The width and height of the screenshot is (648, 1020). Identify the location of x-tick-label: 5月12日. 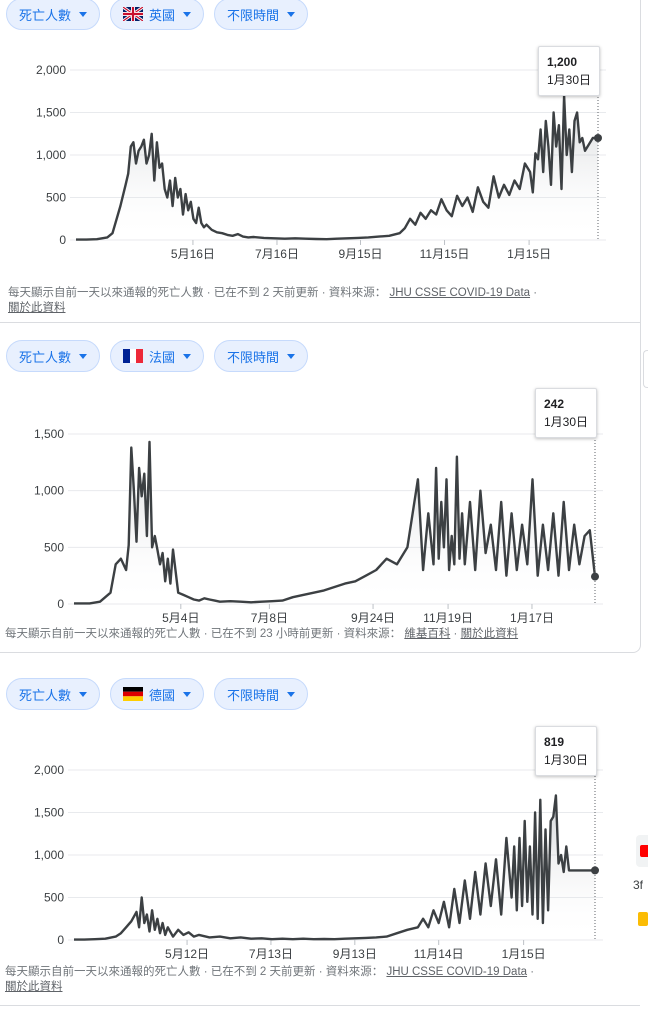
(187, 954).